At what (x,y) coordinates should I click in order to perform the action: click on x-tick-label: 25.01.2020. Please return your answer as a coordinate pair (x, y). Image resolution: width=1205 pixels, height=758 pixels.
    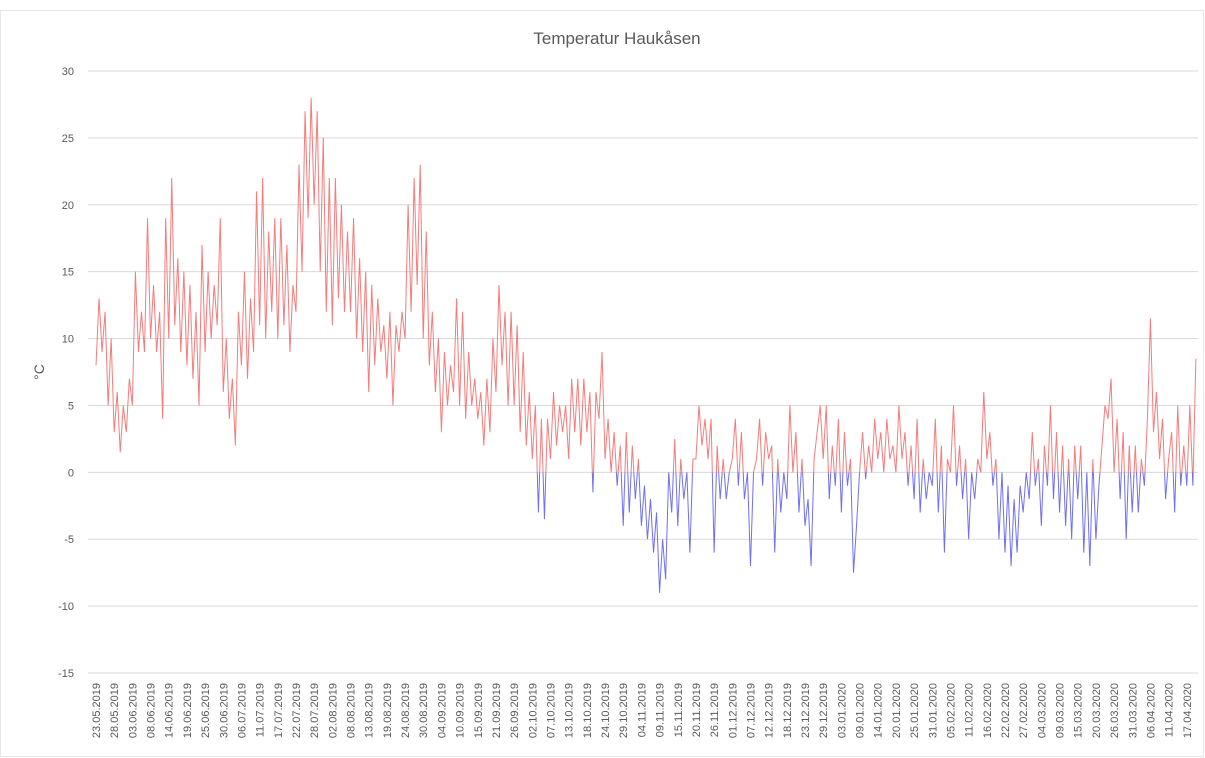
    Looking at the image, I should click on (915, 710).